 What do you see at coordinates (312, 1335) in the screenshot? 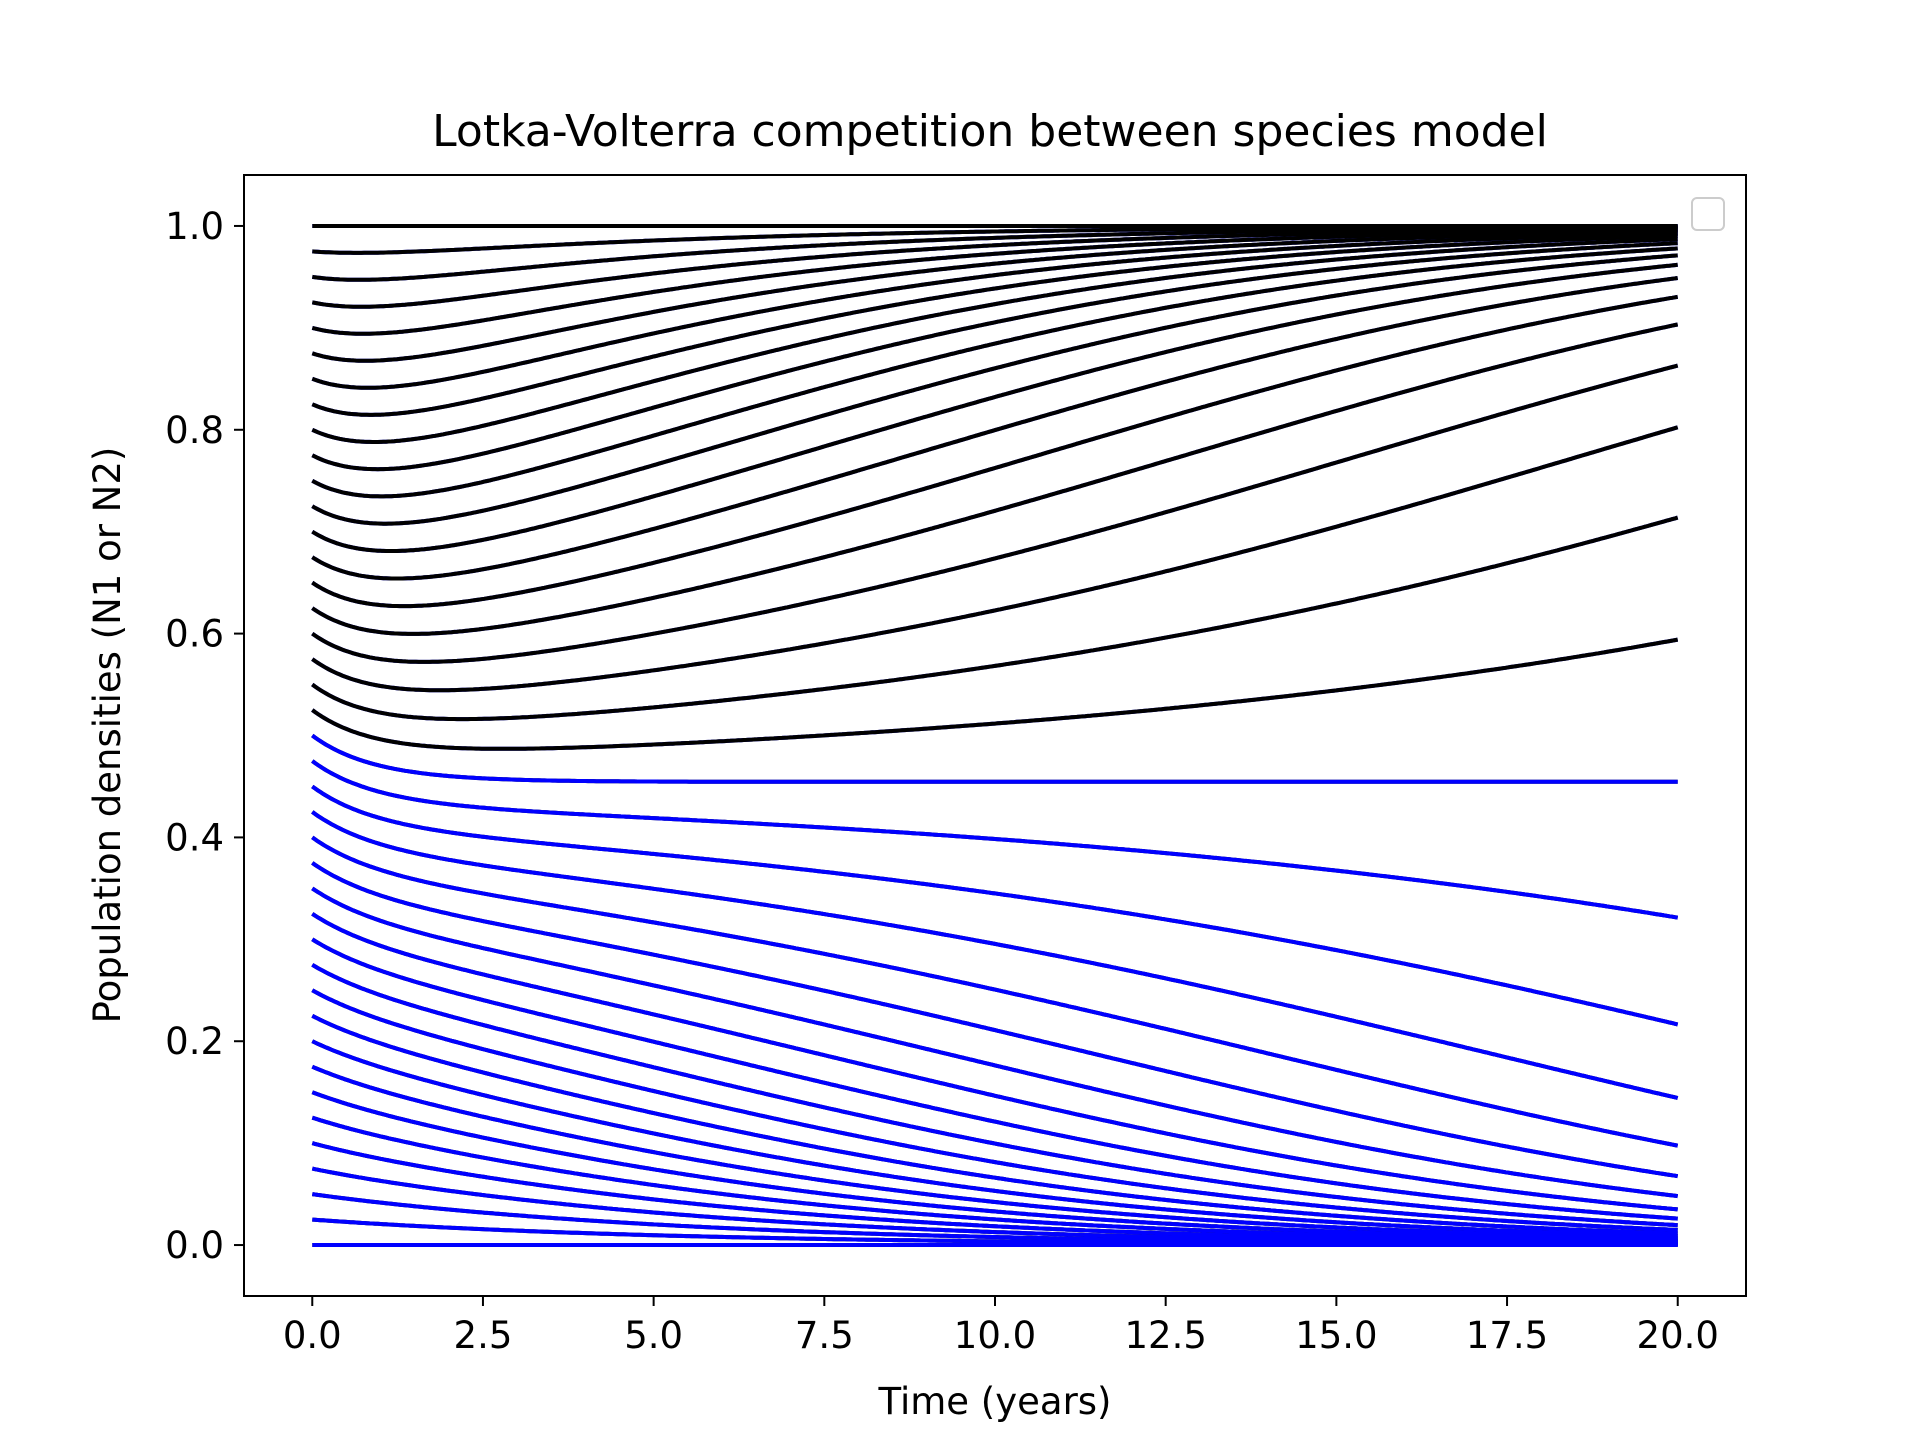
I see `x-tick-label: 0.0` at bounding box center [312, 1335].